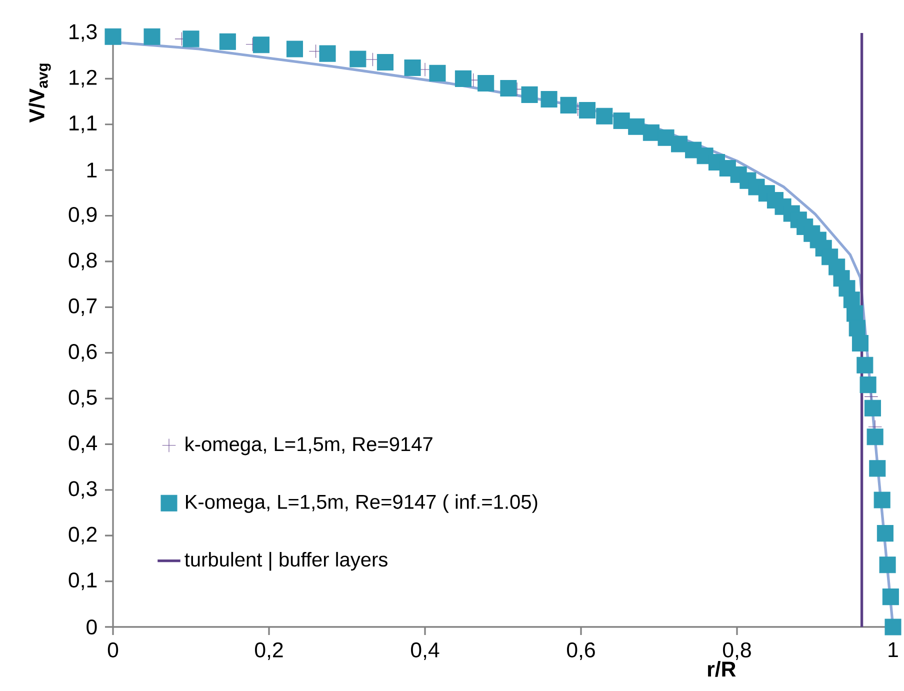  What do you see at coordinates (83, 33) in the screenshot?
I see `y-tick-label: 1,3` at bounding box center [83, 33].